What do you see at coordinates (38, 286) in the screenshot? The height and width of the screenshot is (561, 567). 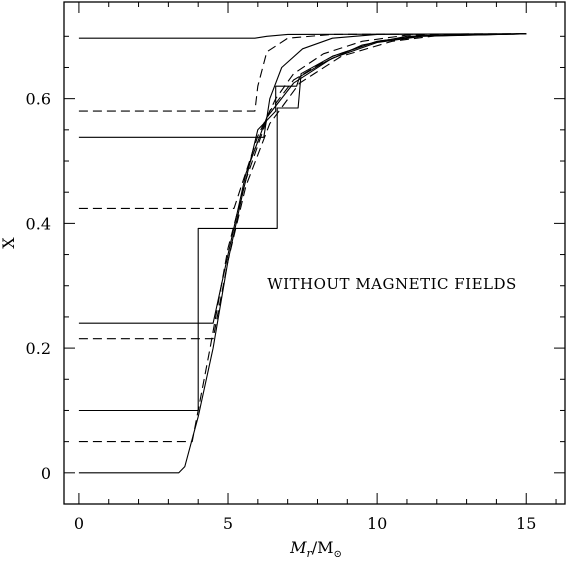 I see `y-tick-labels: 0 0.2 0.4 0.6` at bounding box center [38, 286].